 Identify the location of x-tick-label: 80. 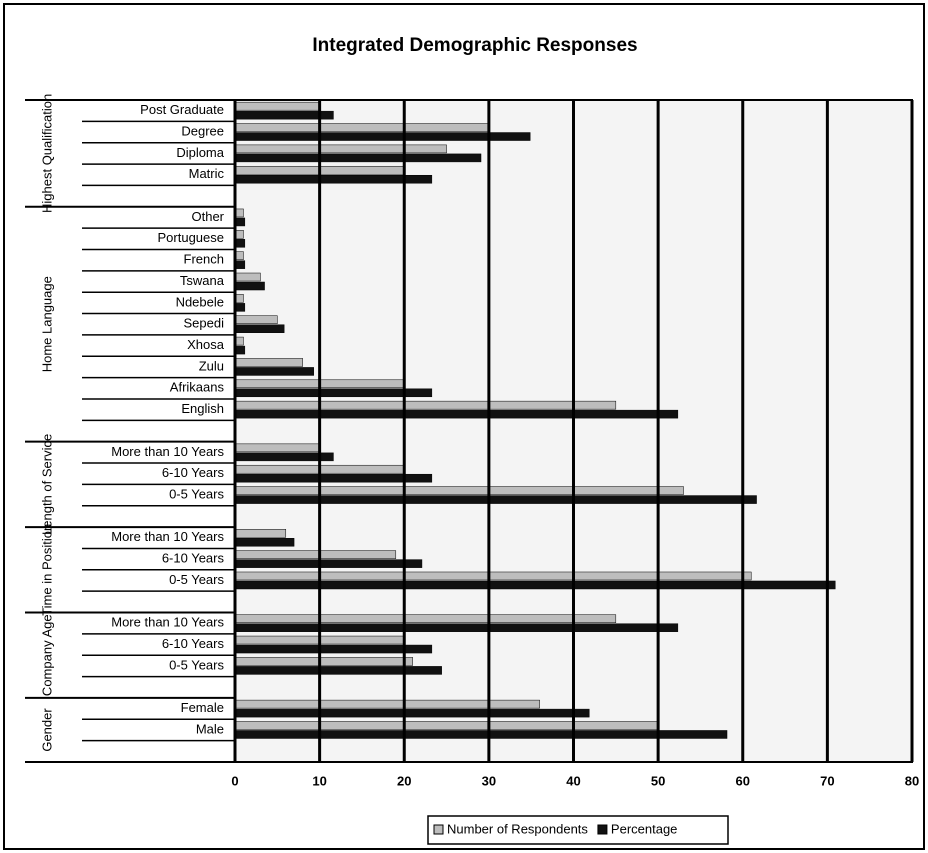
(912, 780).